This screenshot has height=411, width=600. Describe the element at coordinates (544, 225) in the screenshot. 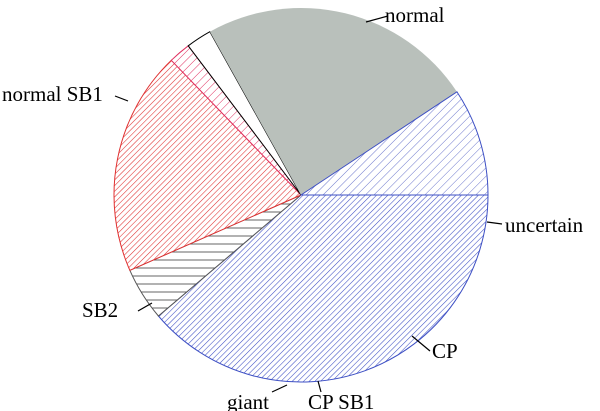

I see `slice-label-uncertain: uncertain` at that location.